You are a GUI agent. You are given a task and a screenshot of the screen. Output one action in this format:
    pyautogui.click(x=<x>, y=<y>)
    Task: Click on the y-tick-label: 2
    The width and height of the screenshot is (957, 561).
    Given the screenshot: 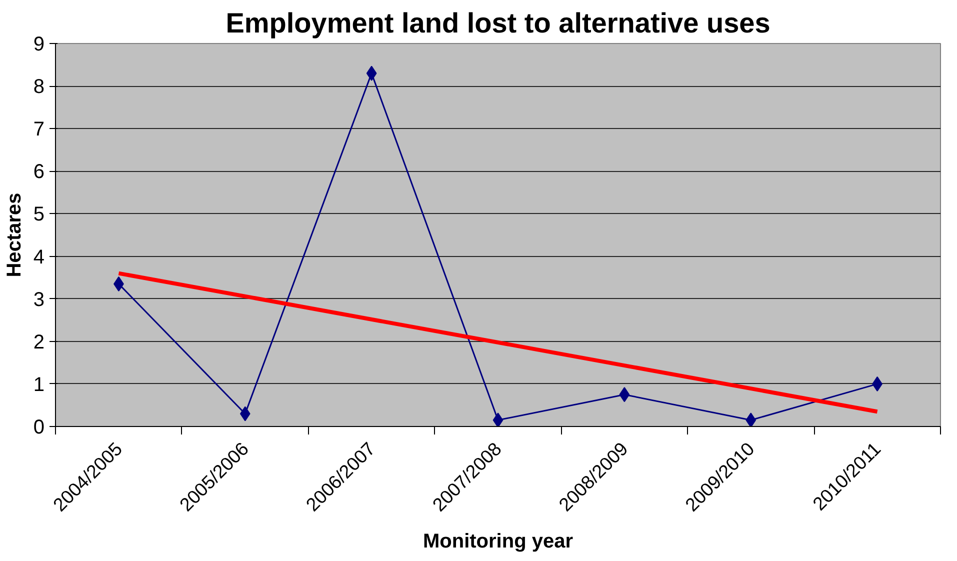 What is the action you would take?
    pyautogui.click(x=38, y=342)
    